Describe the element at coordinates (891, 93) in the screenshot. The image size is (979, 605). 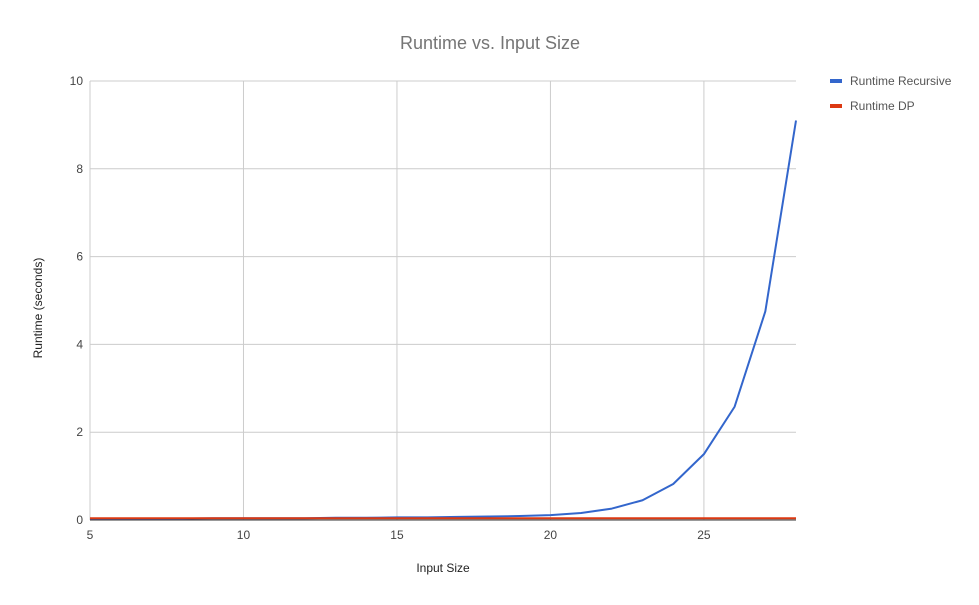
I see `legend: Runtime Recursive Runtime DP` at that location.